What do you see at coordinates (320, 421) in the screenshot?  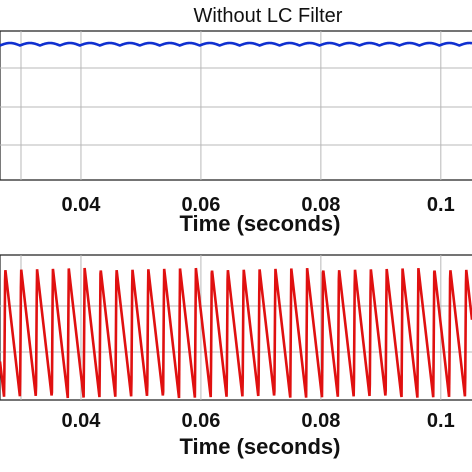 I see `bottom-x-tick-label: 0.08` at bounding box center [320, 421].